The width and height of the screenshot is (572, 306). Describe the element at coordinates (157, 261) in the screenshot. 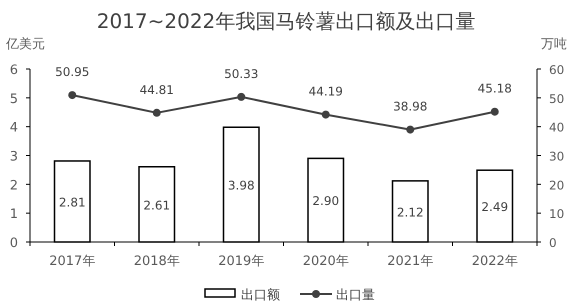

I see `x-tick-label: 2018年` at that location.